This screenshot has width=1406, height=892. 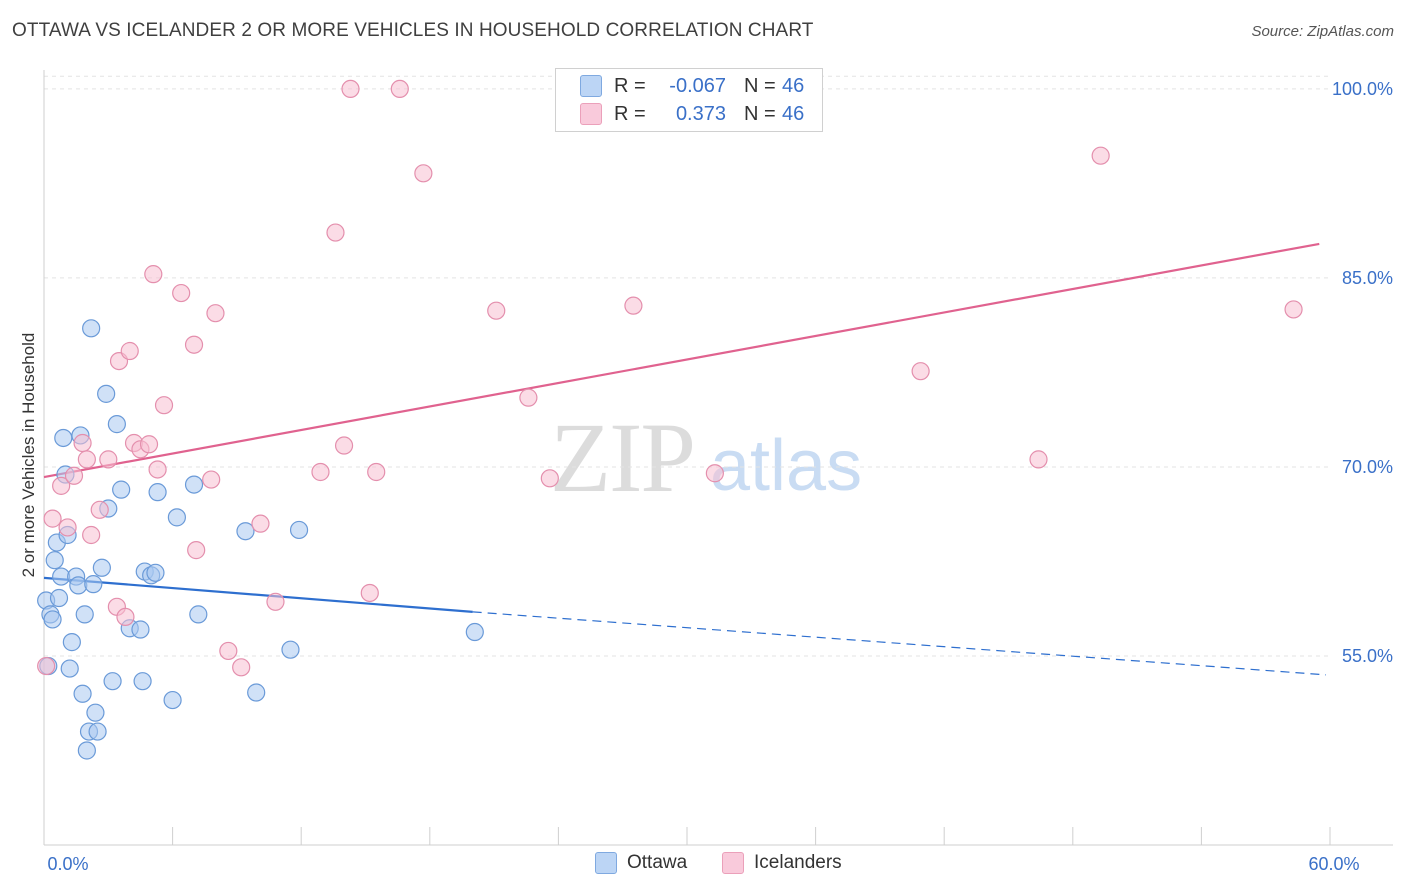 I want to click on source-label: Source: ZipAtlas.com, so click(x=1322, y=31).